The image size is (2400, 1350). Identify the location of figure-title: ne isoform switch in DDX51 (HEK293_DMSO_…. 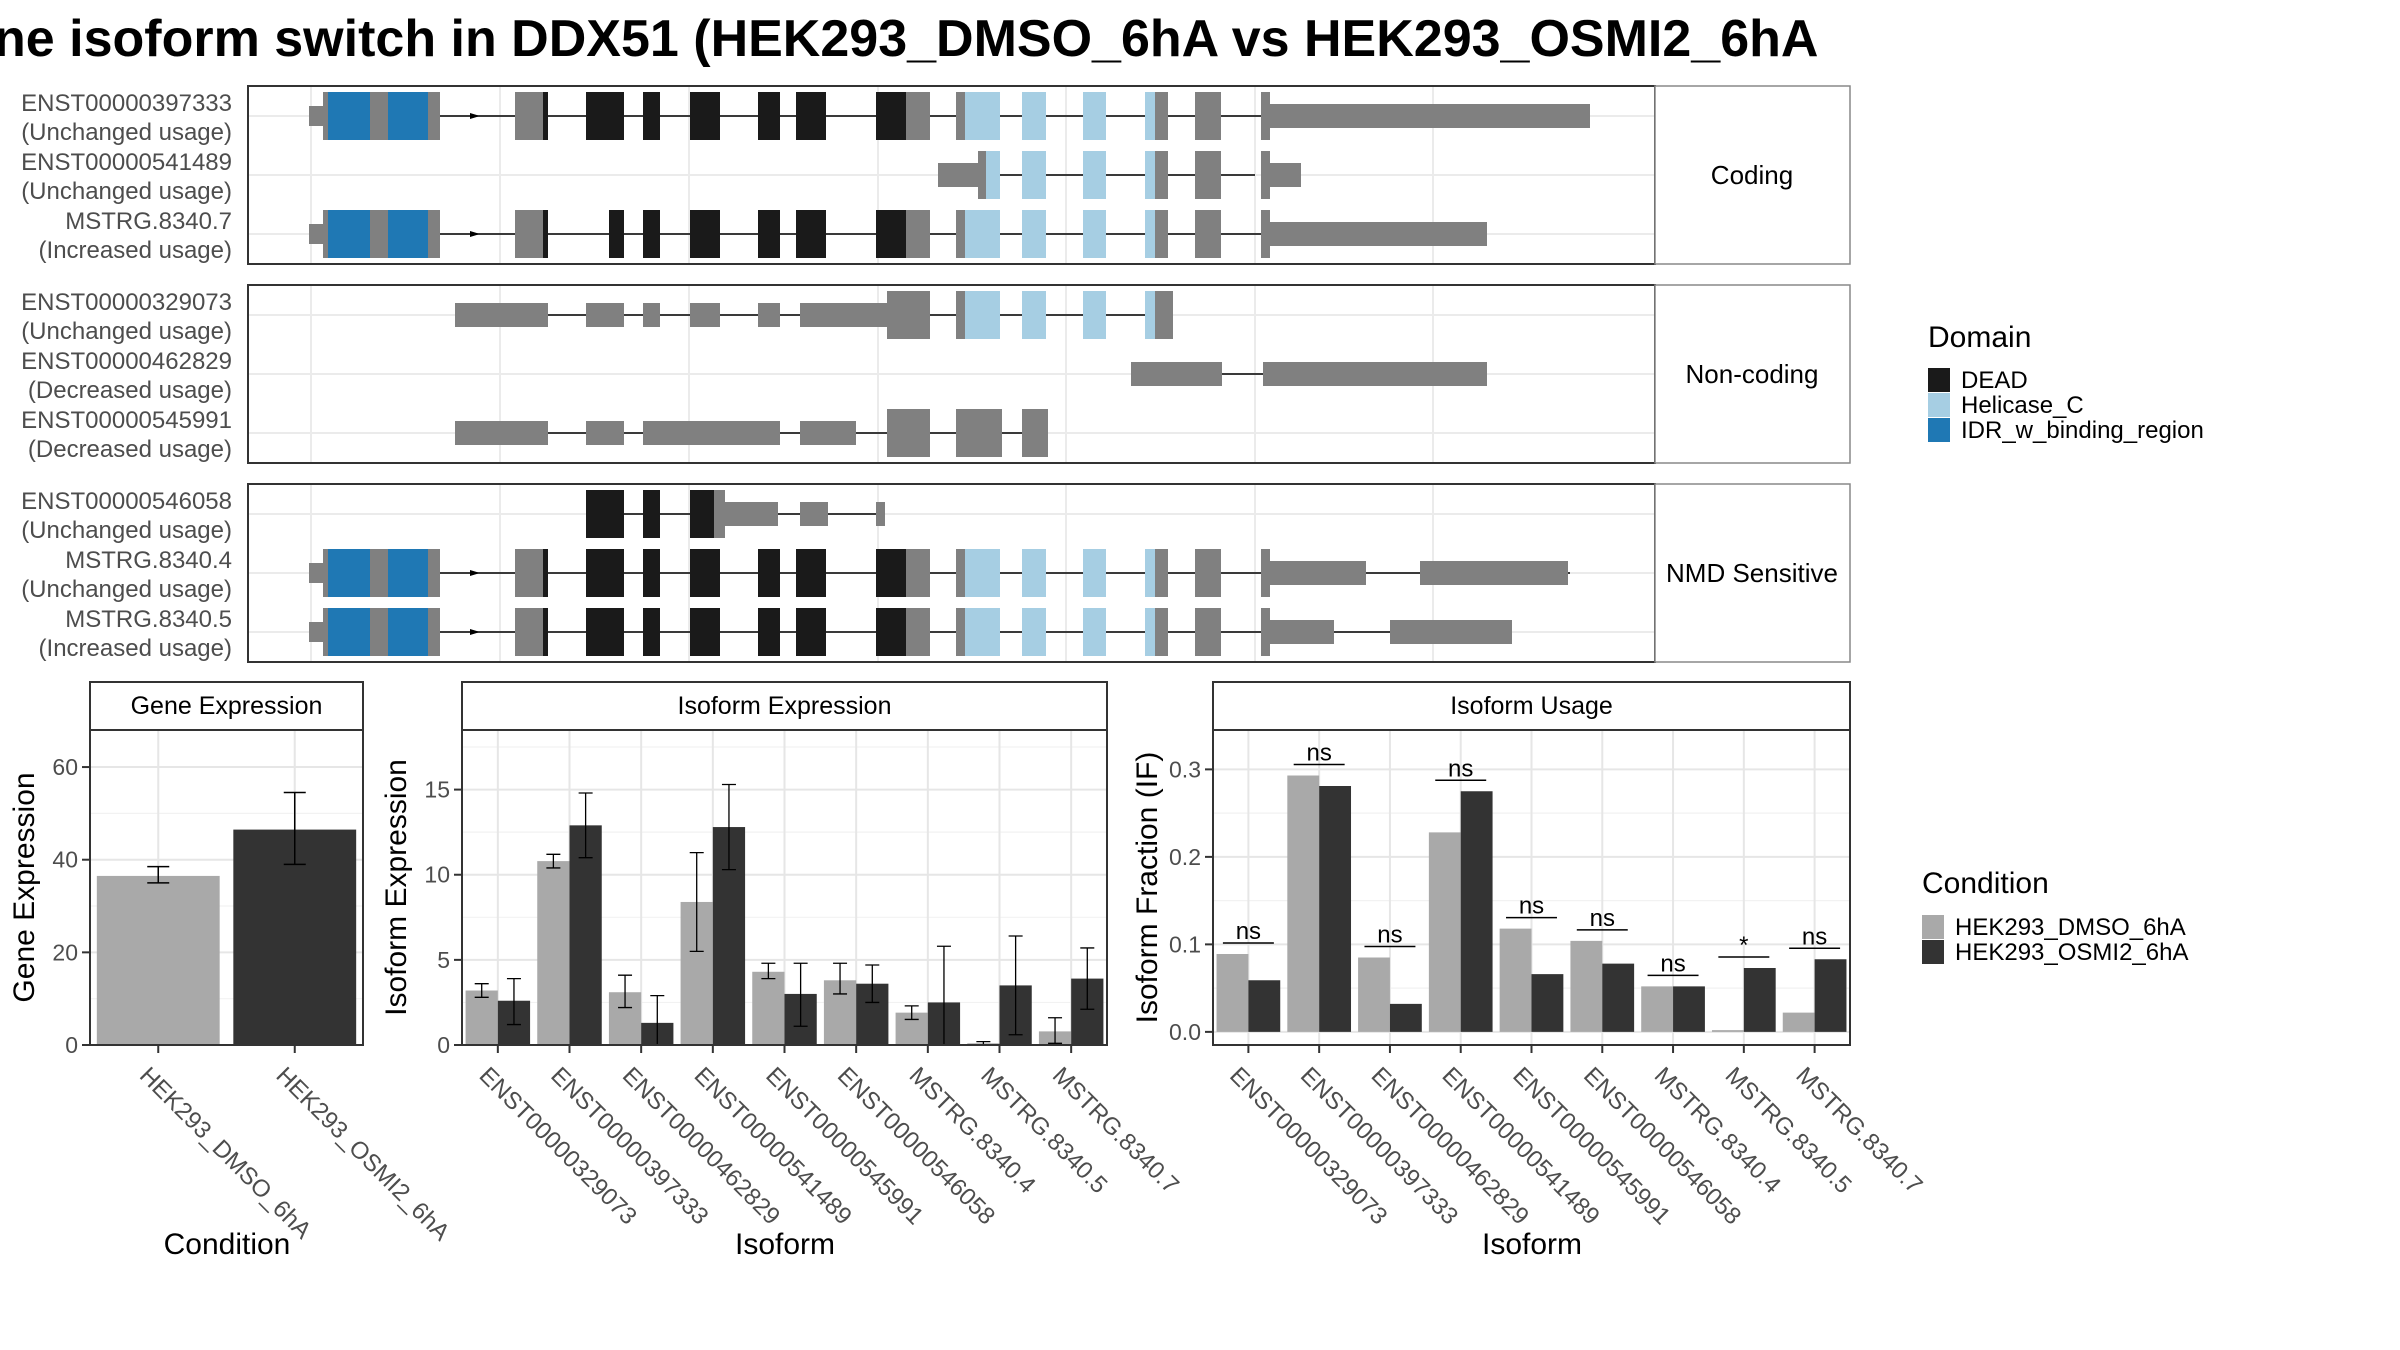
(909, 39).